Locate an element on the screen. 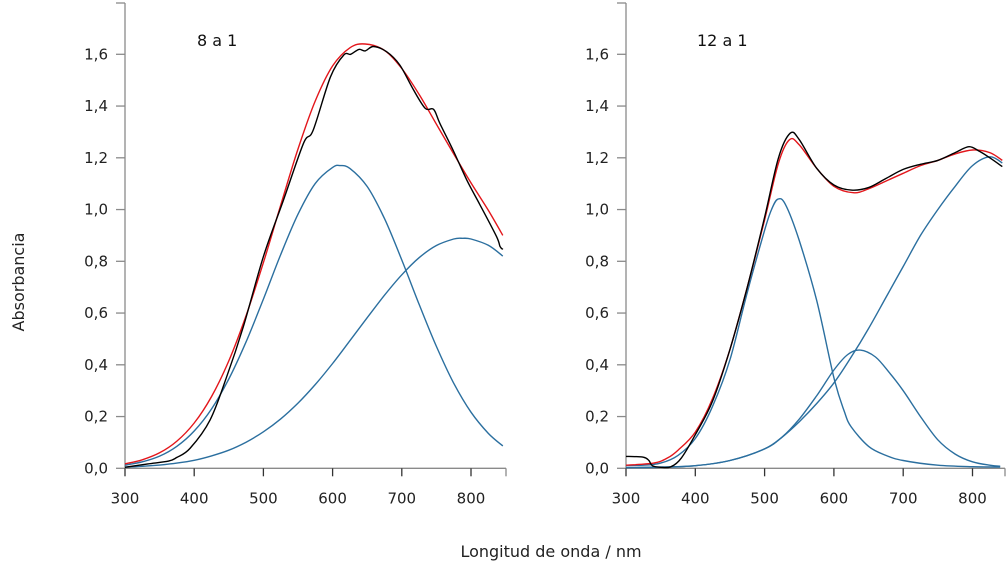  panel-label: 8 a 1 is located at coordinates (217, 40).